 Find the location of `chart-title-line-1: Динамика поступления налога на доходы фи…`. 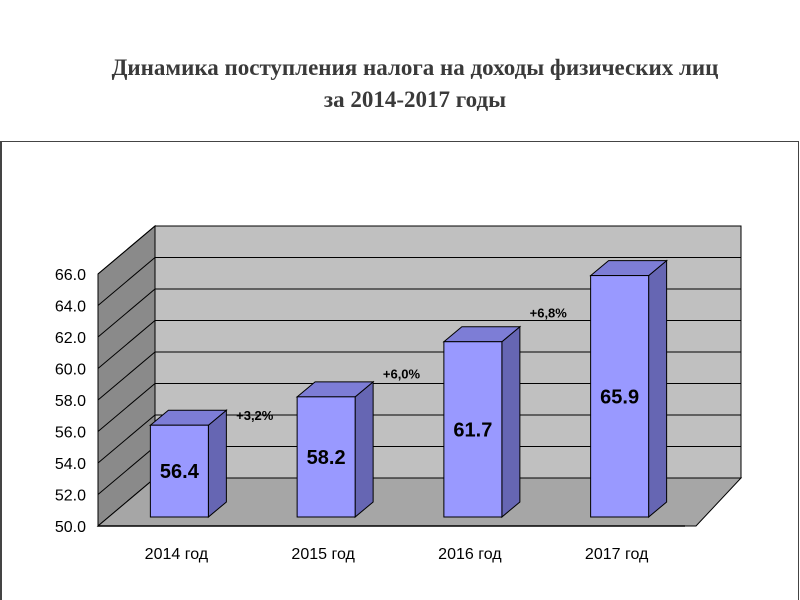

chart-title-line-1: Динамика поступления налога на доходы фи… is located at coordinates (415, 67).